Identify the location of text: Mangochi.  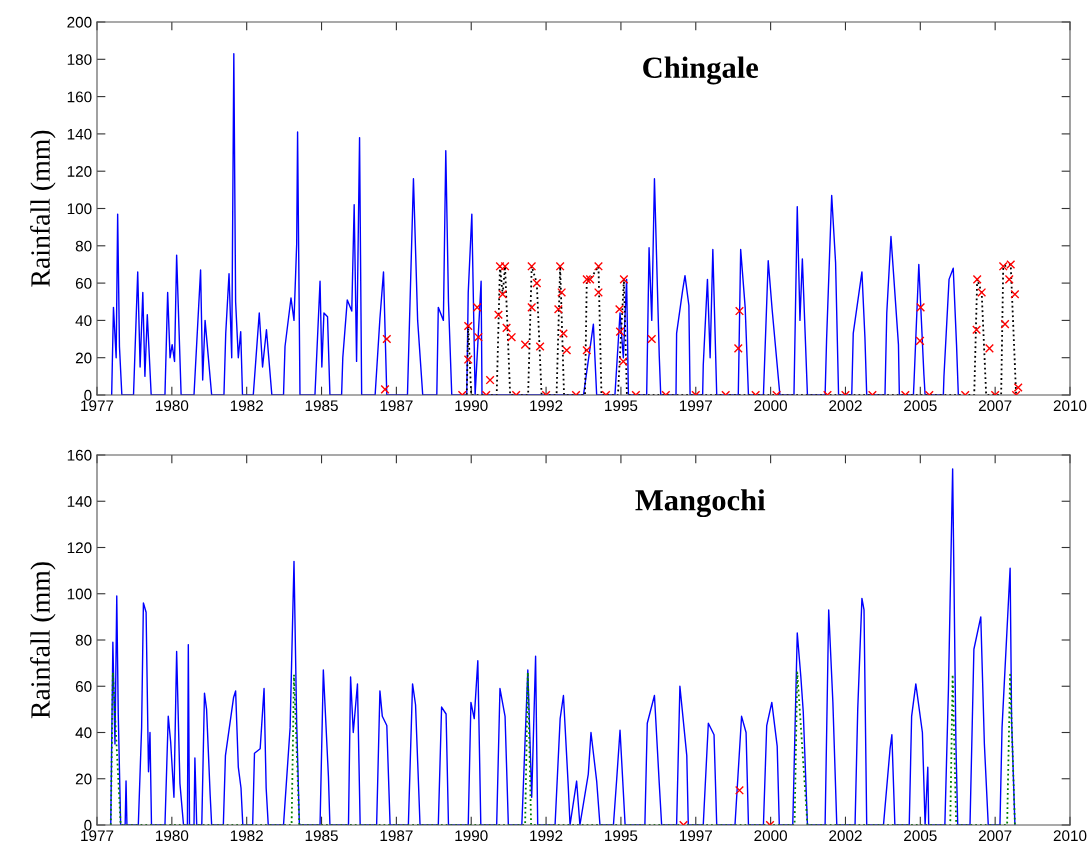
(700, 503).